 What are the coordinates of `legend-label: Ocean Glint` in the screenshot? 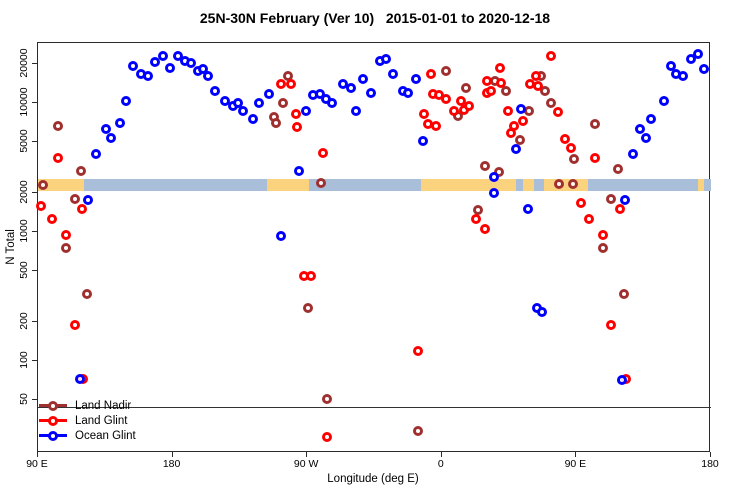 It's located at (105, 435).